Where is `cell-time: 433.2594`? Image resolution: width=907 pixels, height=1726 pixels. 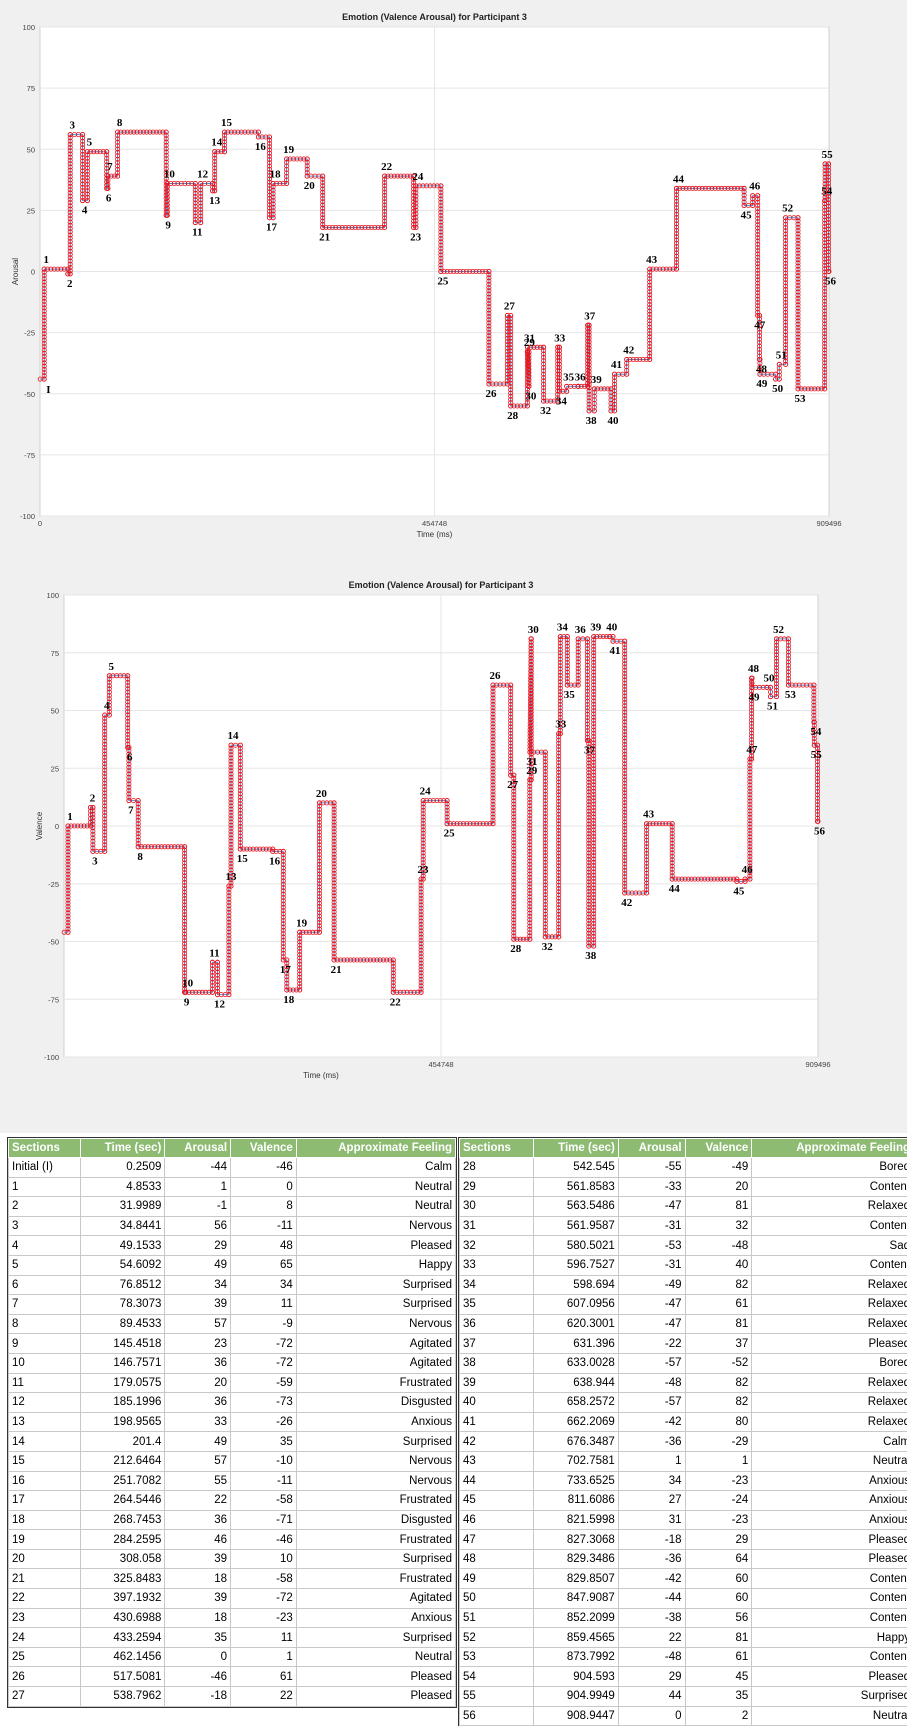
cell-time: 433.2594 is located at coordinates (123, 1638).